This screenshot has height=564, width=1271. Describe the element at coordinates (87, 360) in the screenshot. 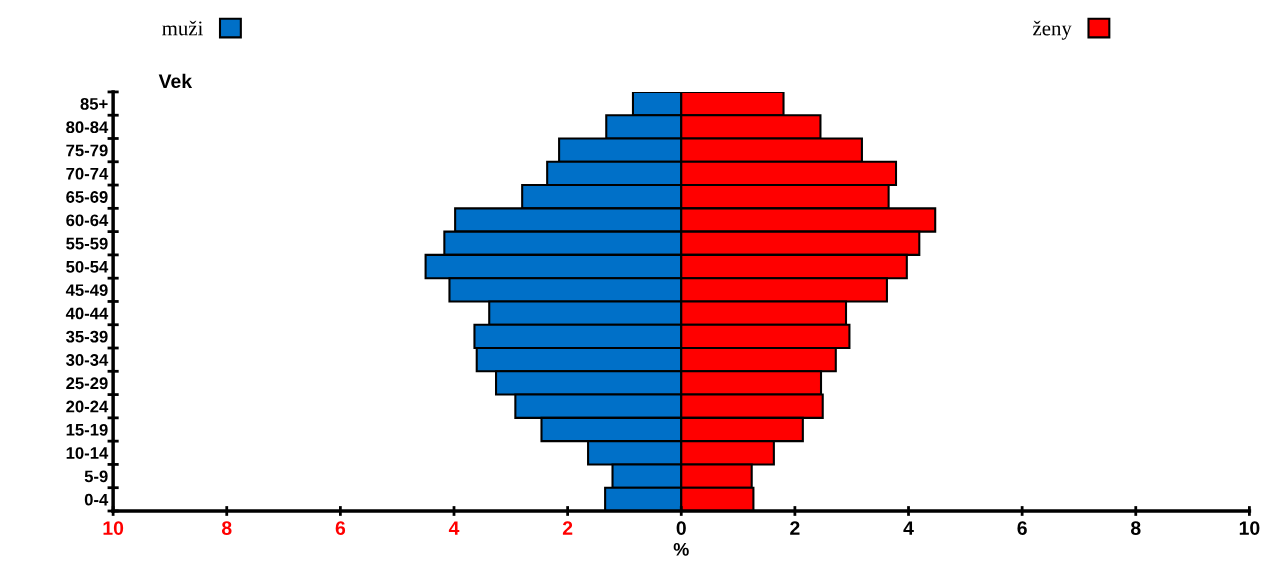

I see `y-tick-label: 30-34` at that location.